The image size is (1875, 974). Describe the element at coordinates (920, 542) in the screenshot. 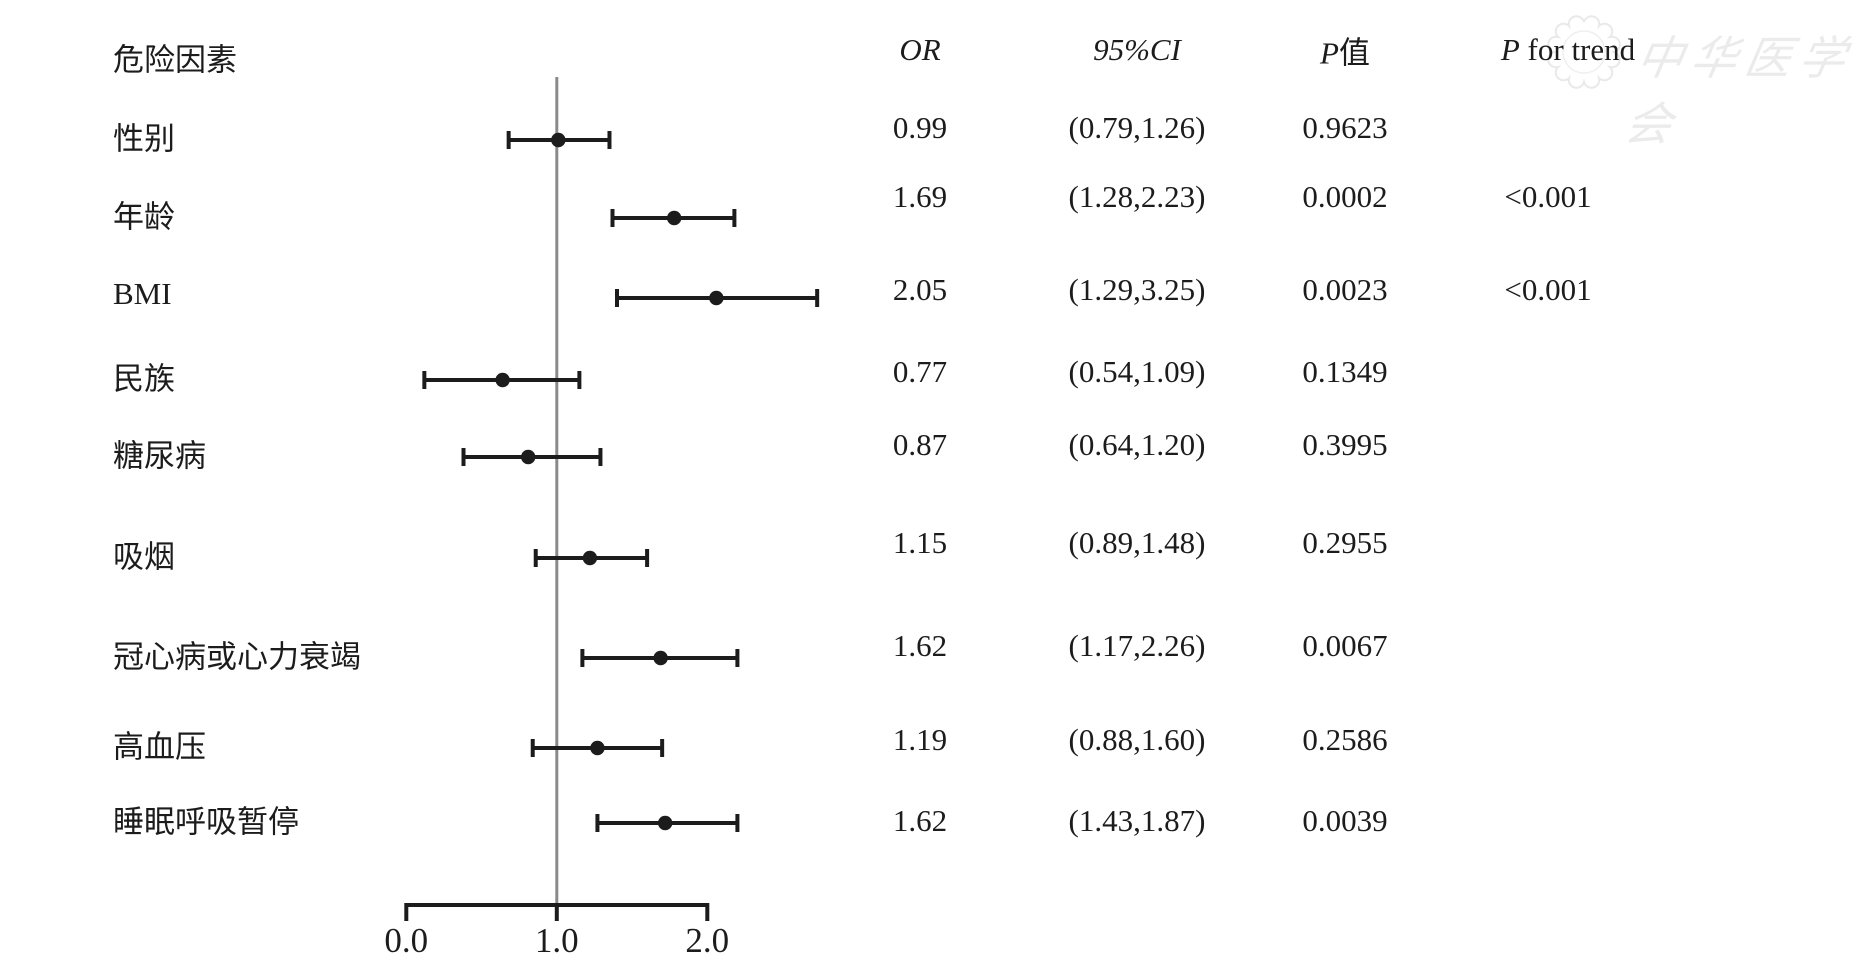

I see `or-value: 1.15` at that location.